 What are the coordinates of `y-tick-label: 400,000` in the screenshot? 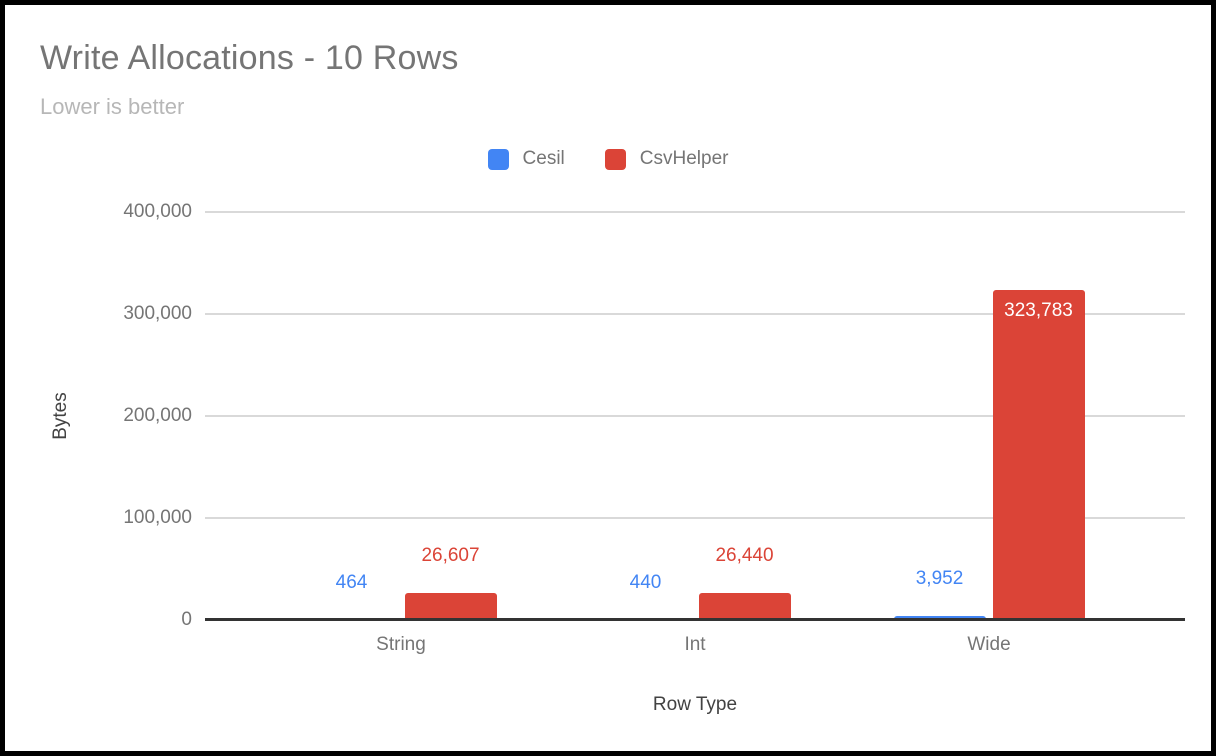 It's located at (157, 211).